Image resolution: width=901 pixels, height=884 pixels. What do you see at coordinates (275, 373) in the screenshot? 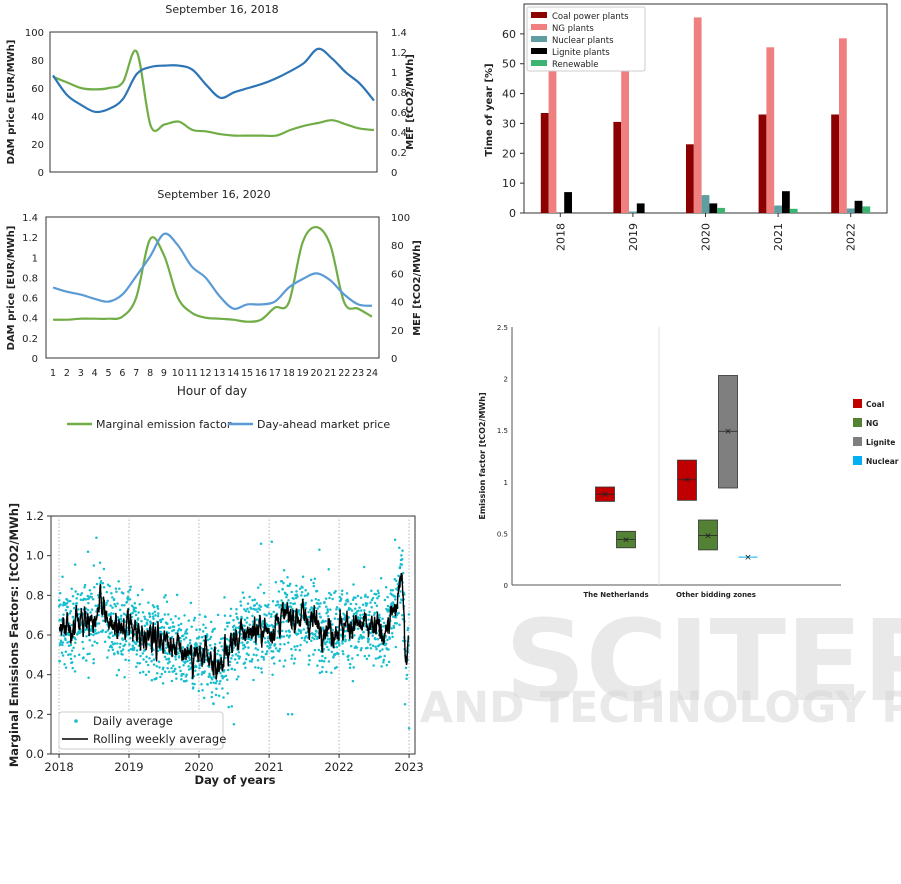
I see `x-tick-label: 17` at bounding box center [275, 373].